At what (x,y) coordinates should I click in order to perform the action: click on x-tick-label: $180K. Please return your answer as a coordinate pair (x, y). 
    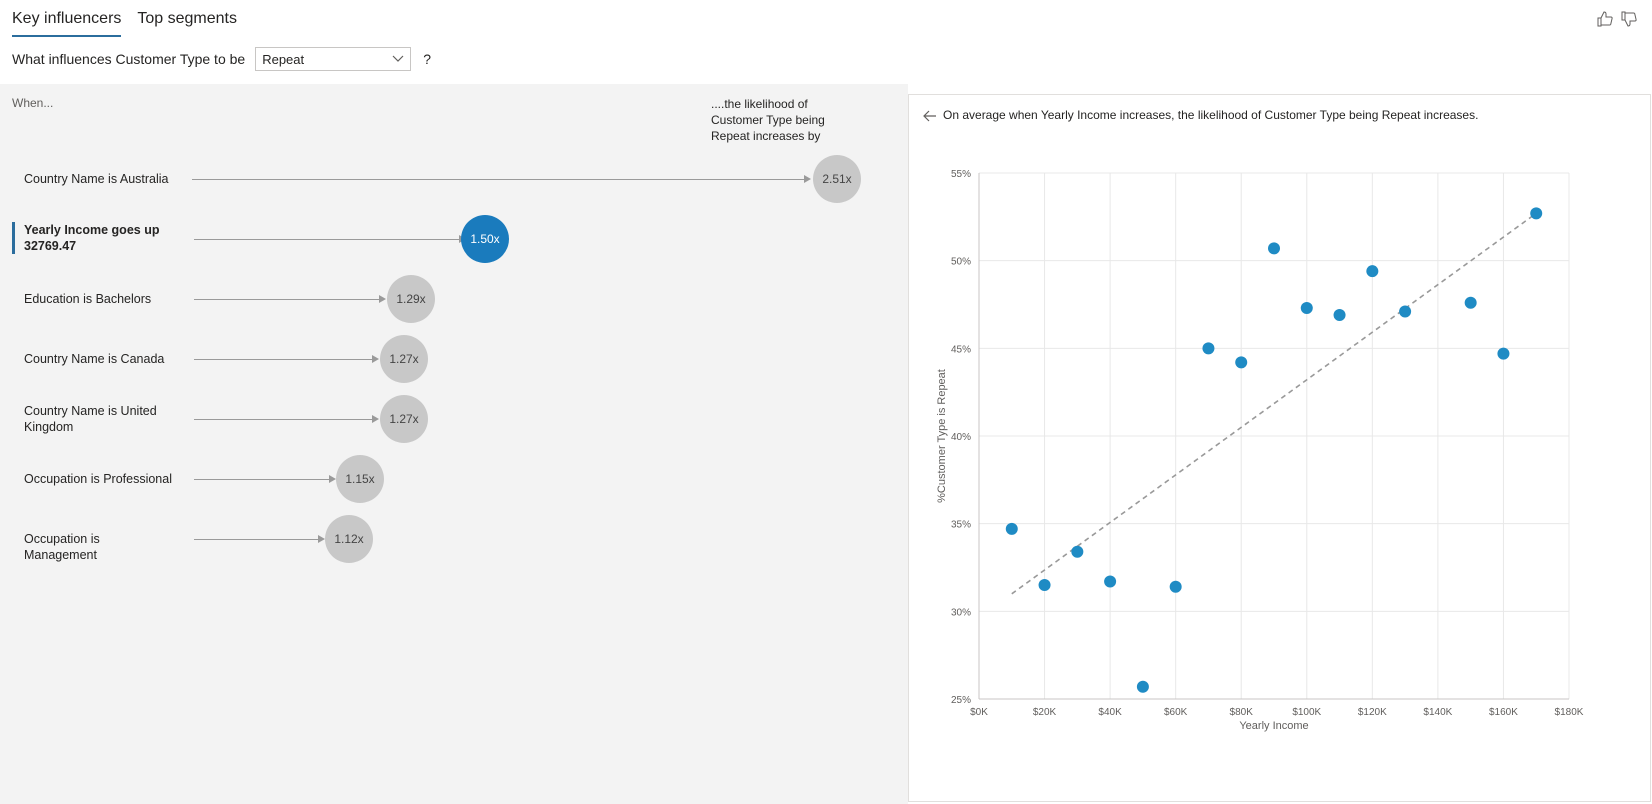
    Looking at the image, I should click on (1569, 712).